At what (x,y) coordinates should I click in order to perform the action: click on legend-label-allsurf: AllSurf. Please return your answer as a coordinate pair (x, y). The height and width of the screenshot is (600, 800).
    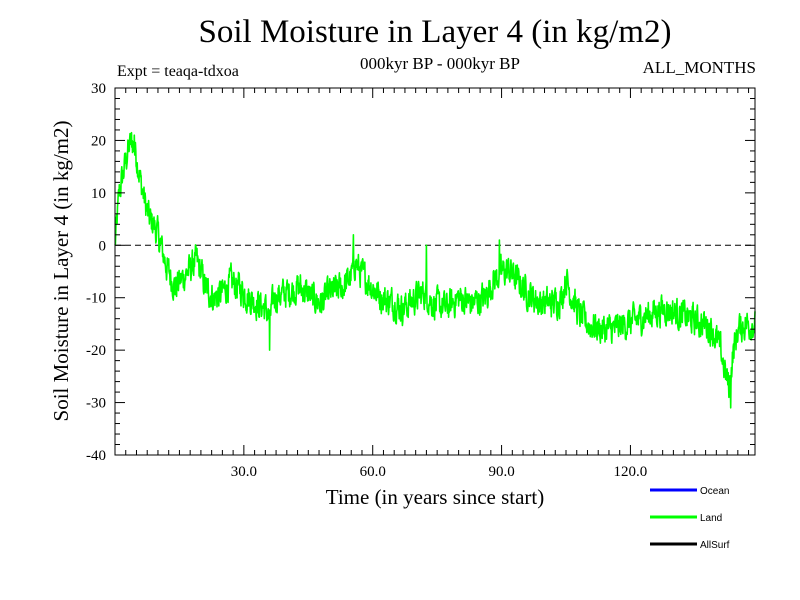
    Looking at the image, I should click on (715, 545).